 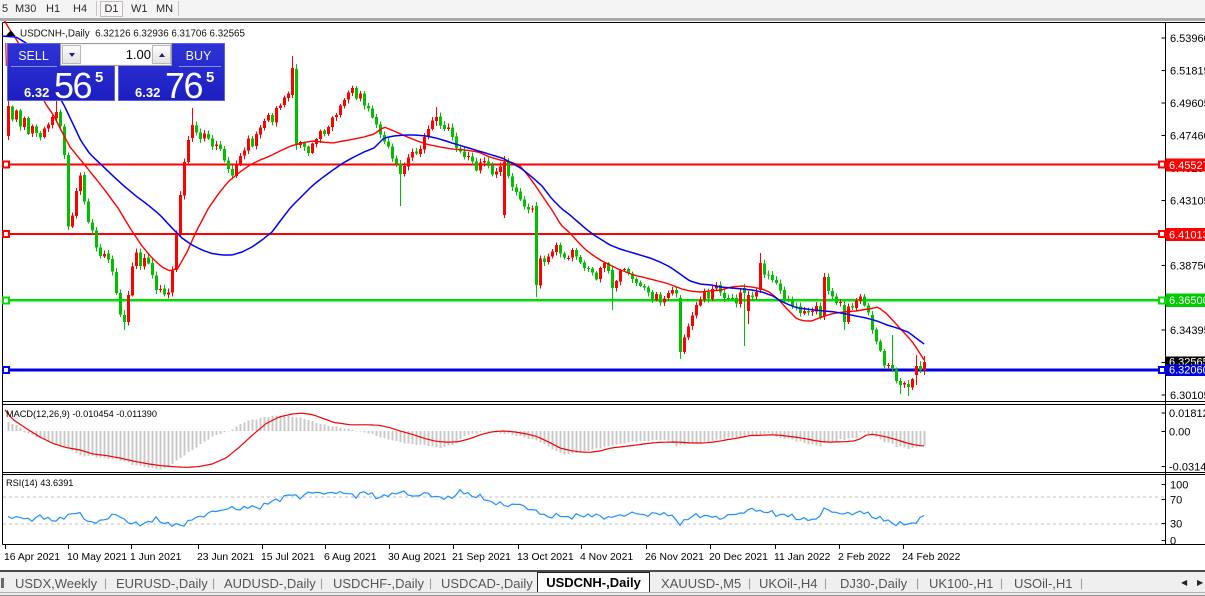 I want to click on svg-text: 6.47460, so click(x=1187, y=136).